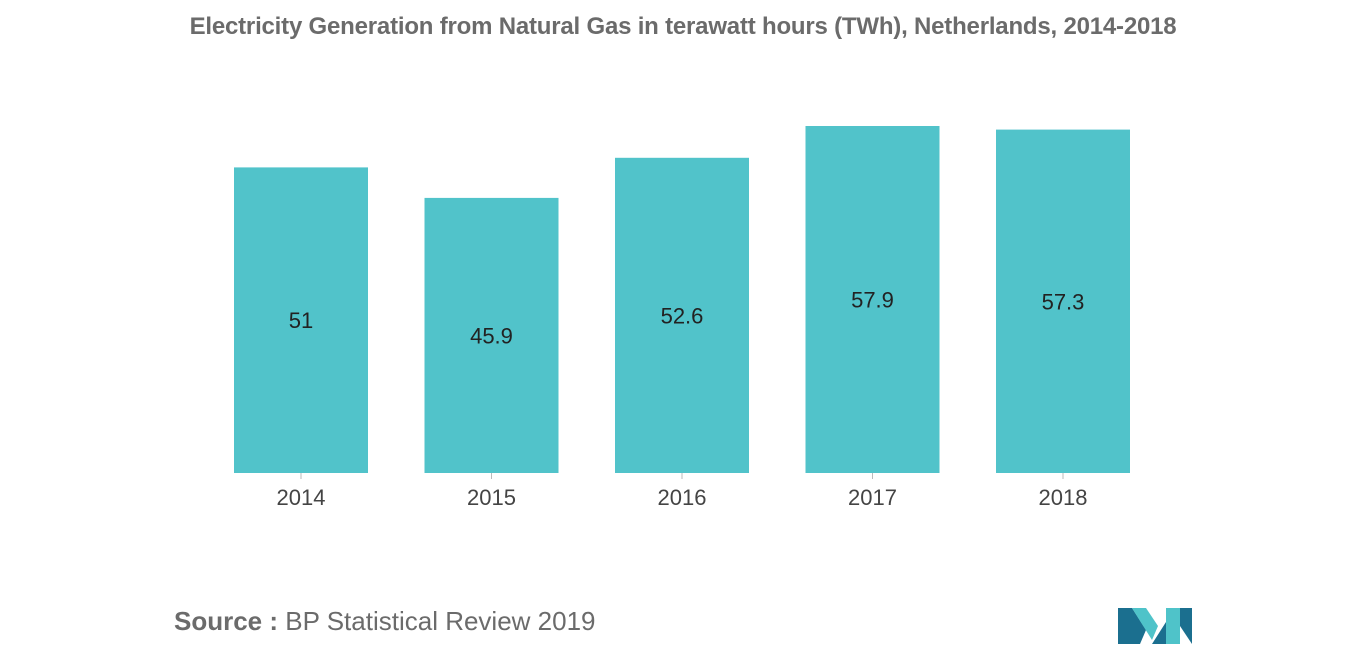 This screenshot has height=655, width=1366. Describe the element at coordinates (1155, 626) in the screenshot. I see `mordor-intelligence-logo-icon` at that location.